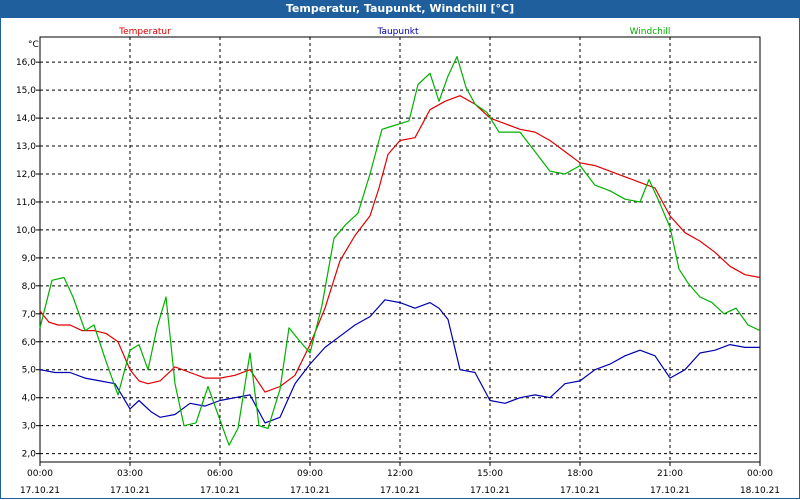 This screenshot has height=500, width=800. What do you see at coordinates (29, 427) in the screenshot?
I see `y-tick-label: 3,0` at bounding box center [29, 427].